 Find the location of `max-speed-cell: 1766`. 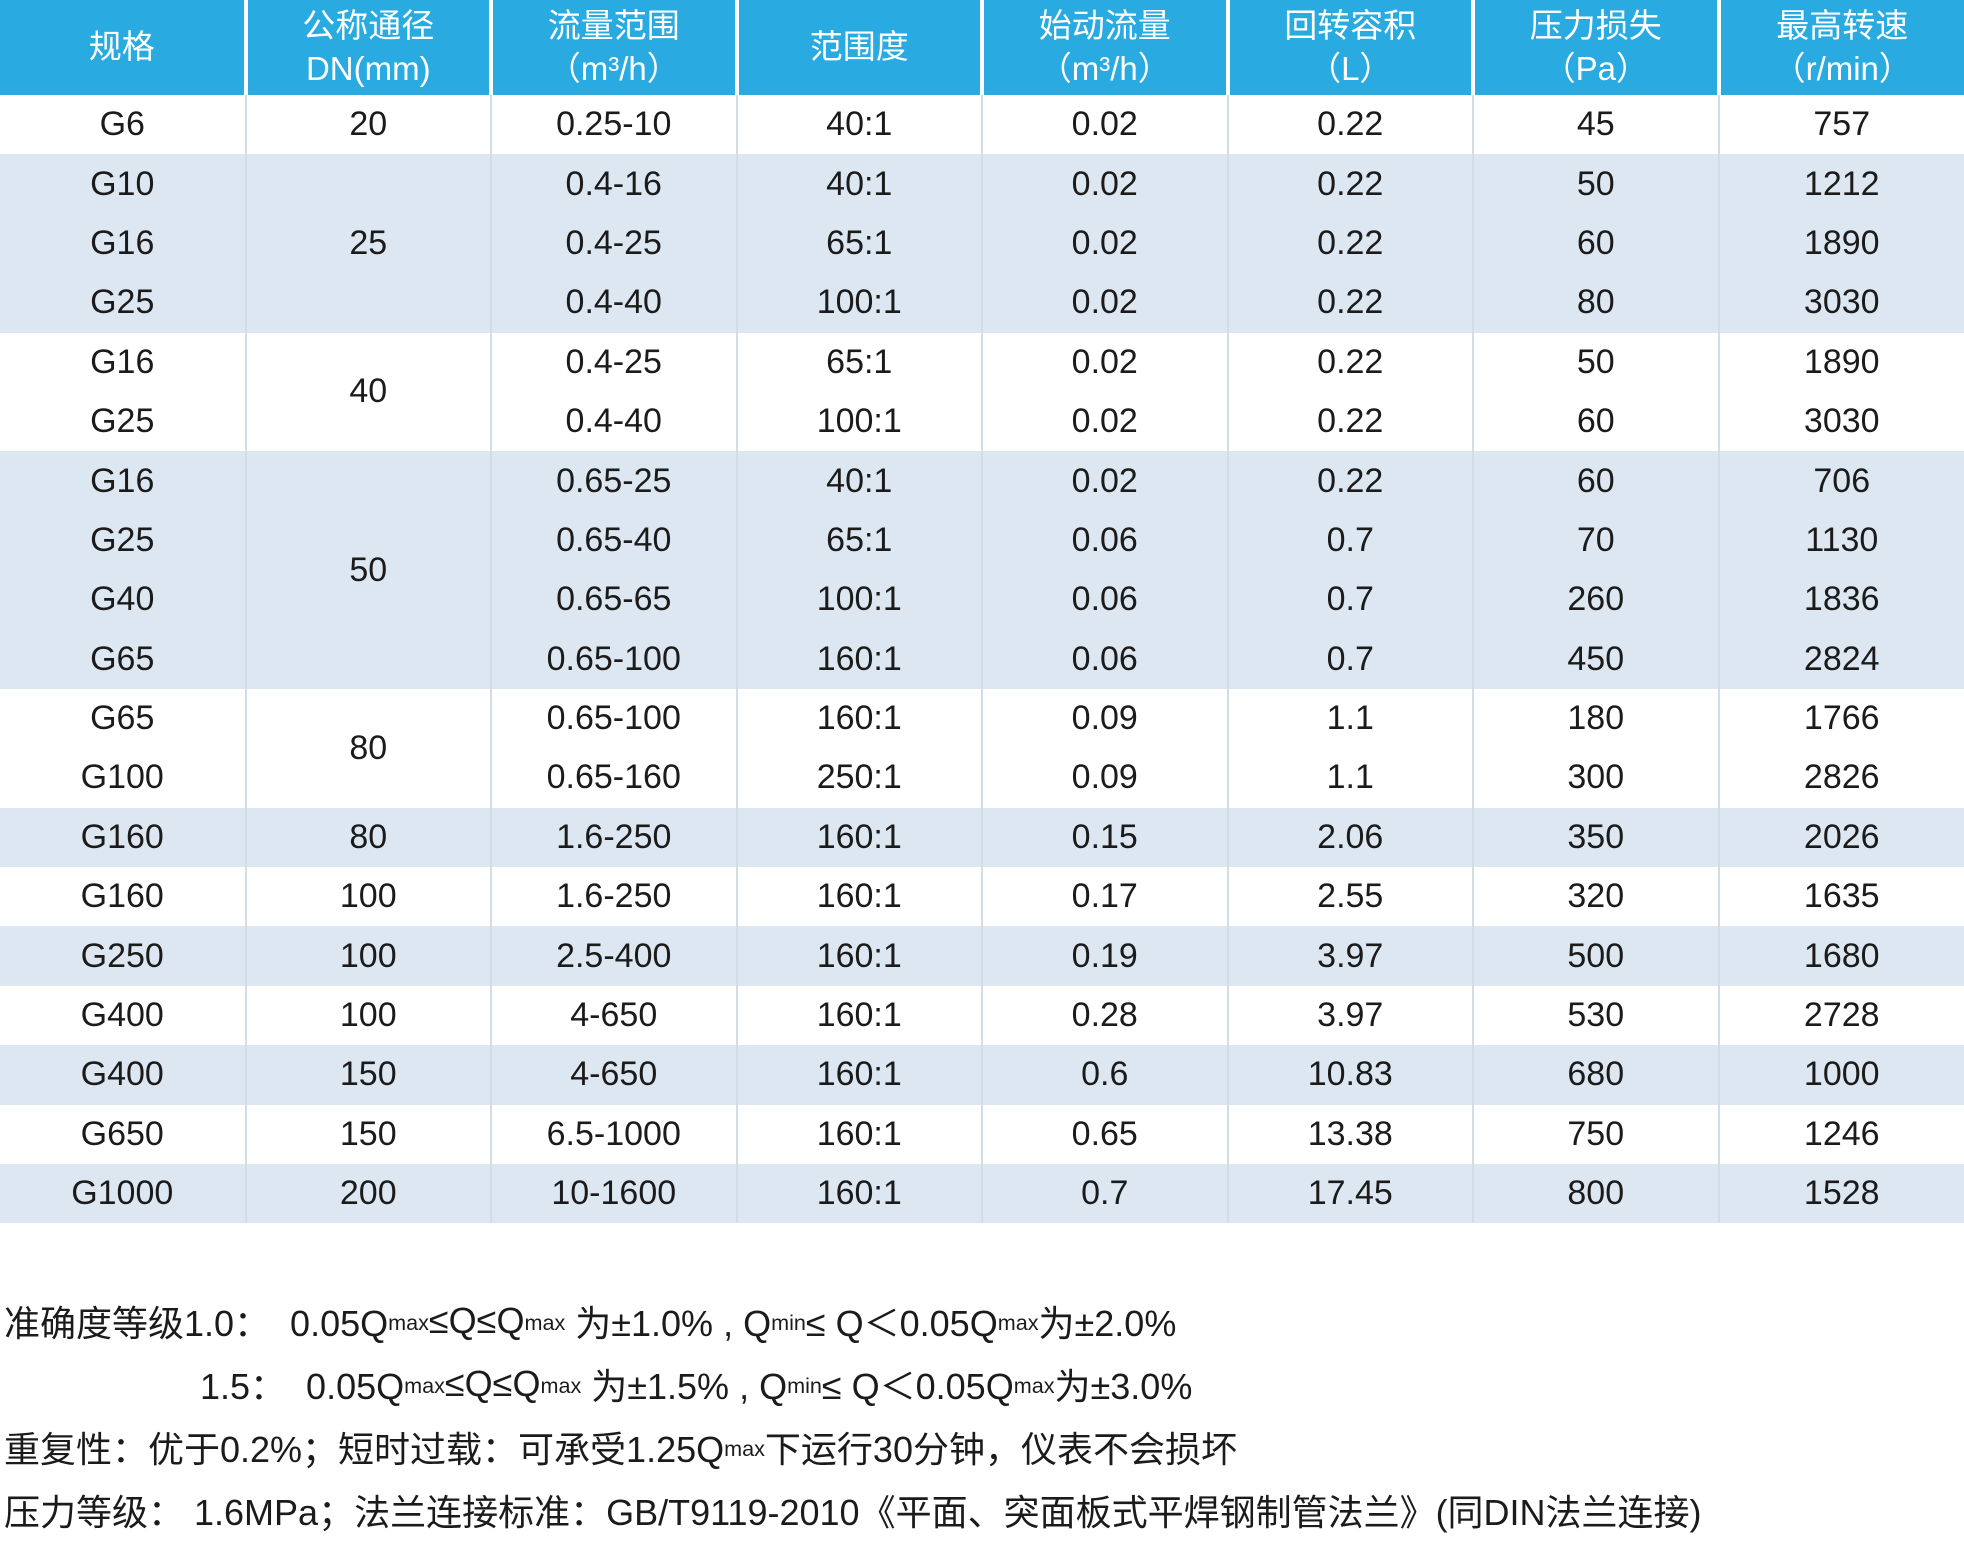

max-speed-cell: 1766 is located at coordinates (1840, 718).